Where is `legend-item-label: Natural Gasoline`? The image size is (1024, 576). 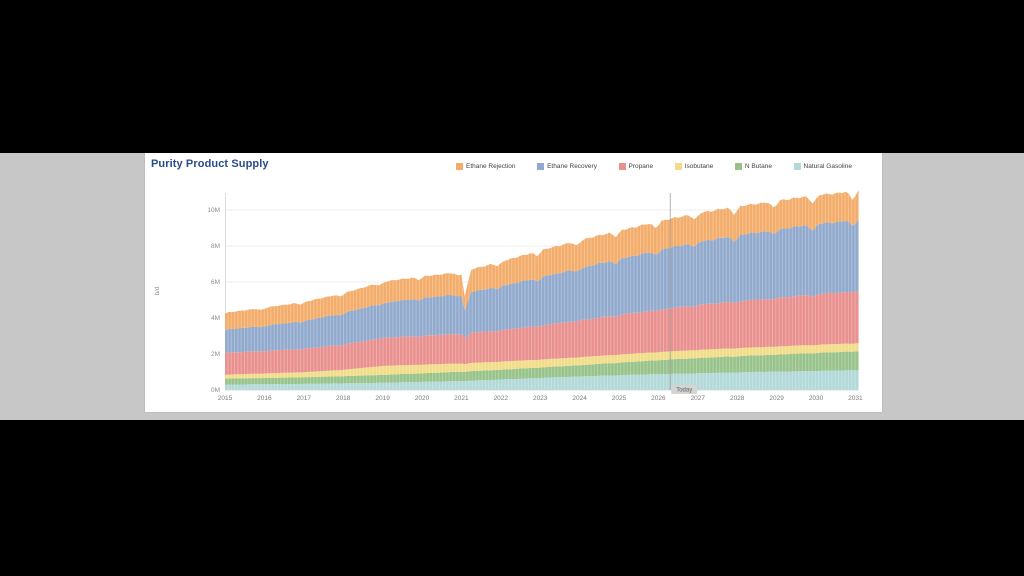 legend-item-label: Natural Gasoline is located at coordinates (827, 166).